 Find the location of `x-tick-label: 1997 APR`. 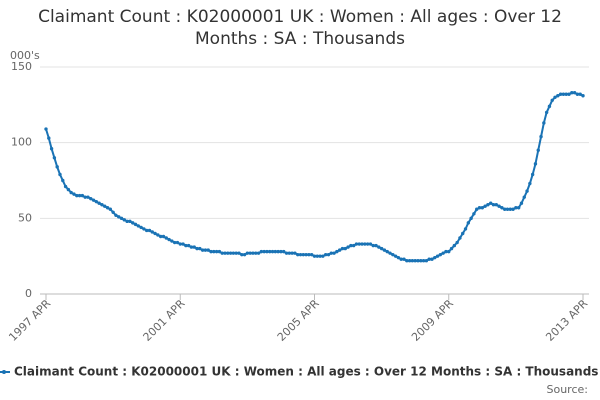

x-tick-label: 1997 APR is located at coordinates (29, 320).